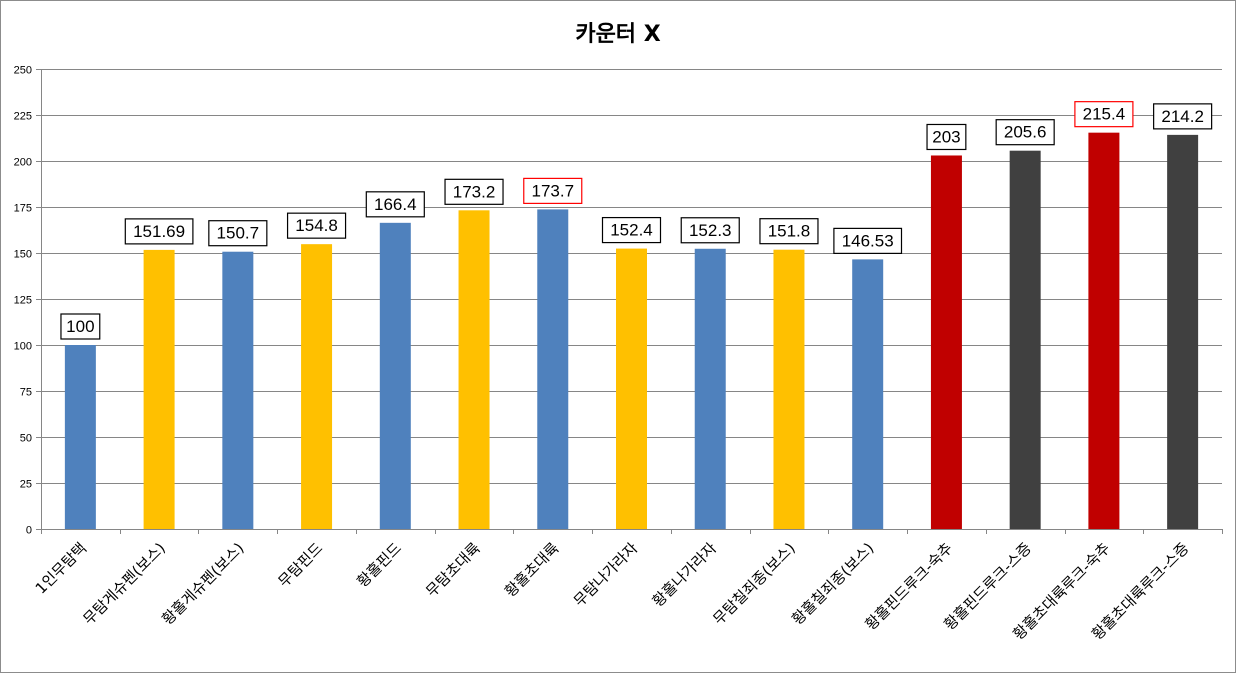 This screenshot has height=673, width=1236. Describe the element at coordinates (684, 574) in the screenshot. I see `x-tick-label: 황홀나가라자` at that location.